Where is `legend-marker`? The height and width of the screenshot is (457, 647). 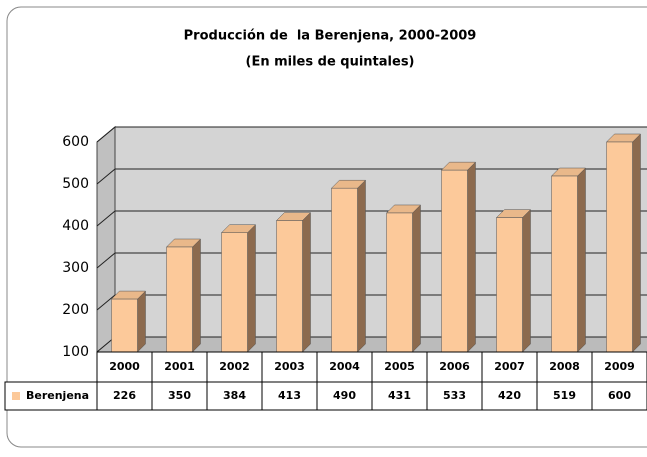 legend-marker is located at coordinates (16, 396).